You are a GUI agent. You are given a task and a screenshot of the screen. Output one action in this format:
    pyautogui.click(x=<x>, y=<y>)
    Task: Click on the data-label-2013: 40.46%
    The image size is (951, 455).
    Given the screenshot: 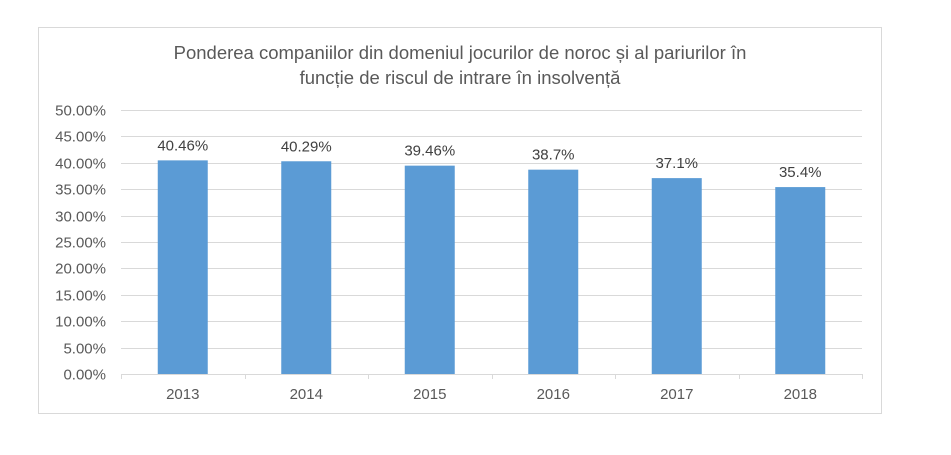 What is the action you would take?
    pyautogui.click(x=182, y=145)
    